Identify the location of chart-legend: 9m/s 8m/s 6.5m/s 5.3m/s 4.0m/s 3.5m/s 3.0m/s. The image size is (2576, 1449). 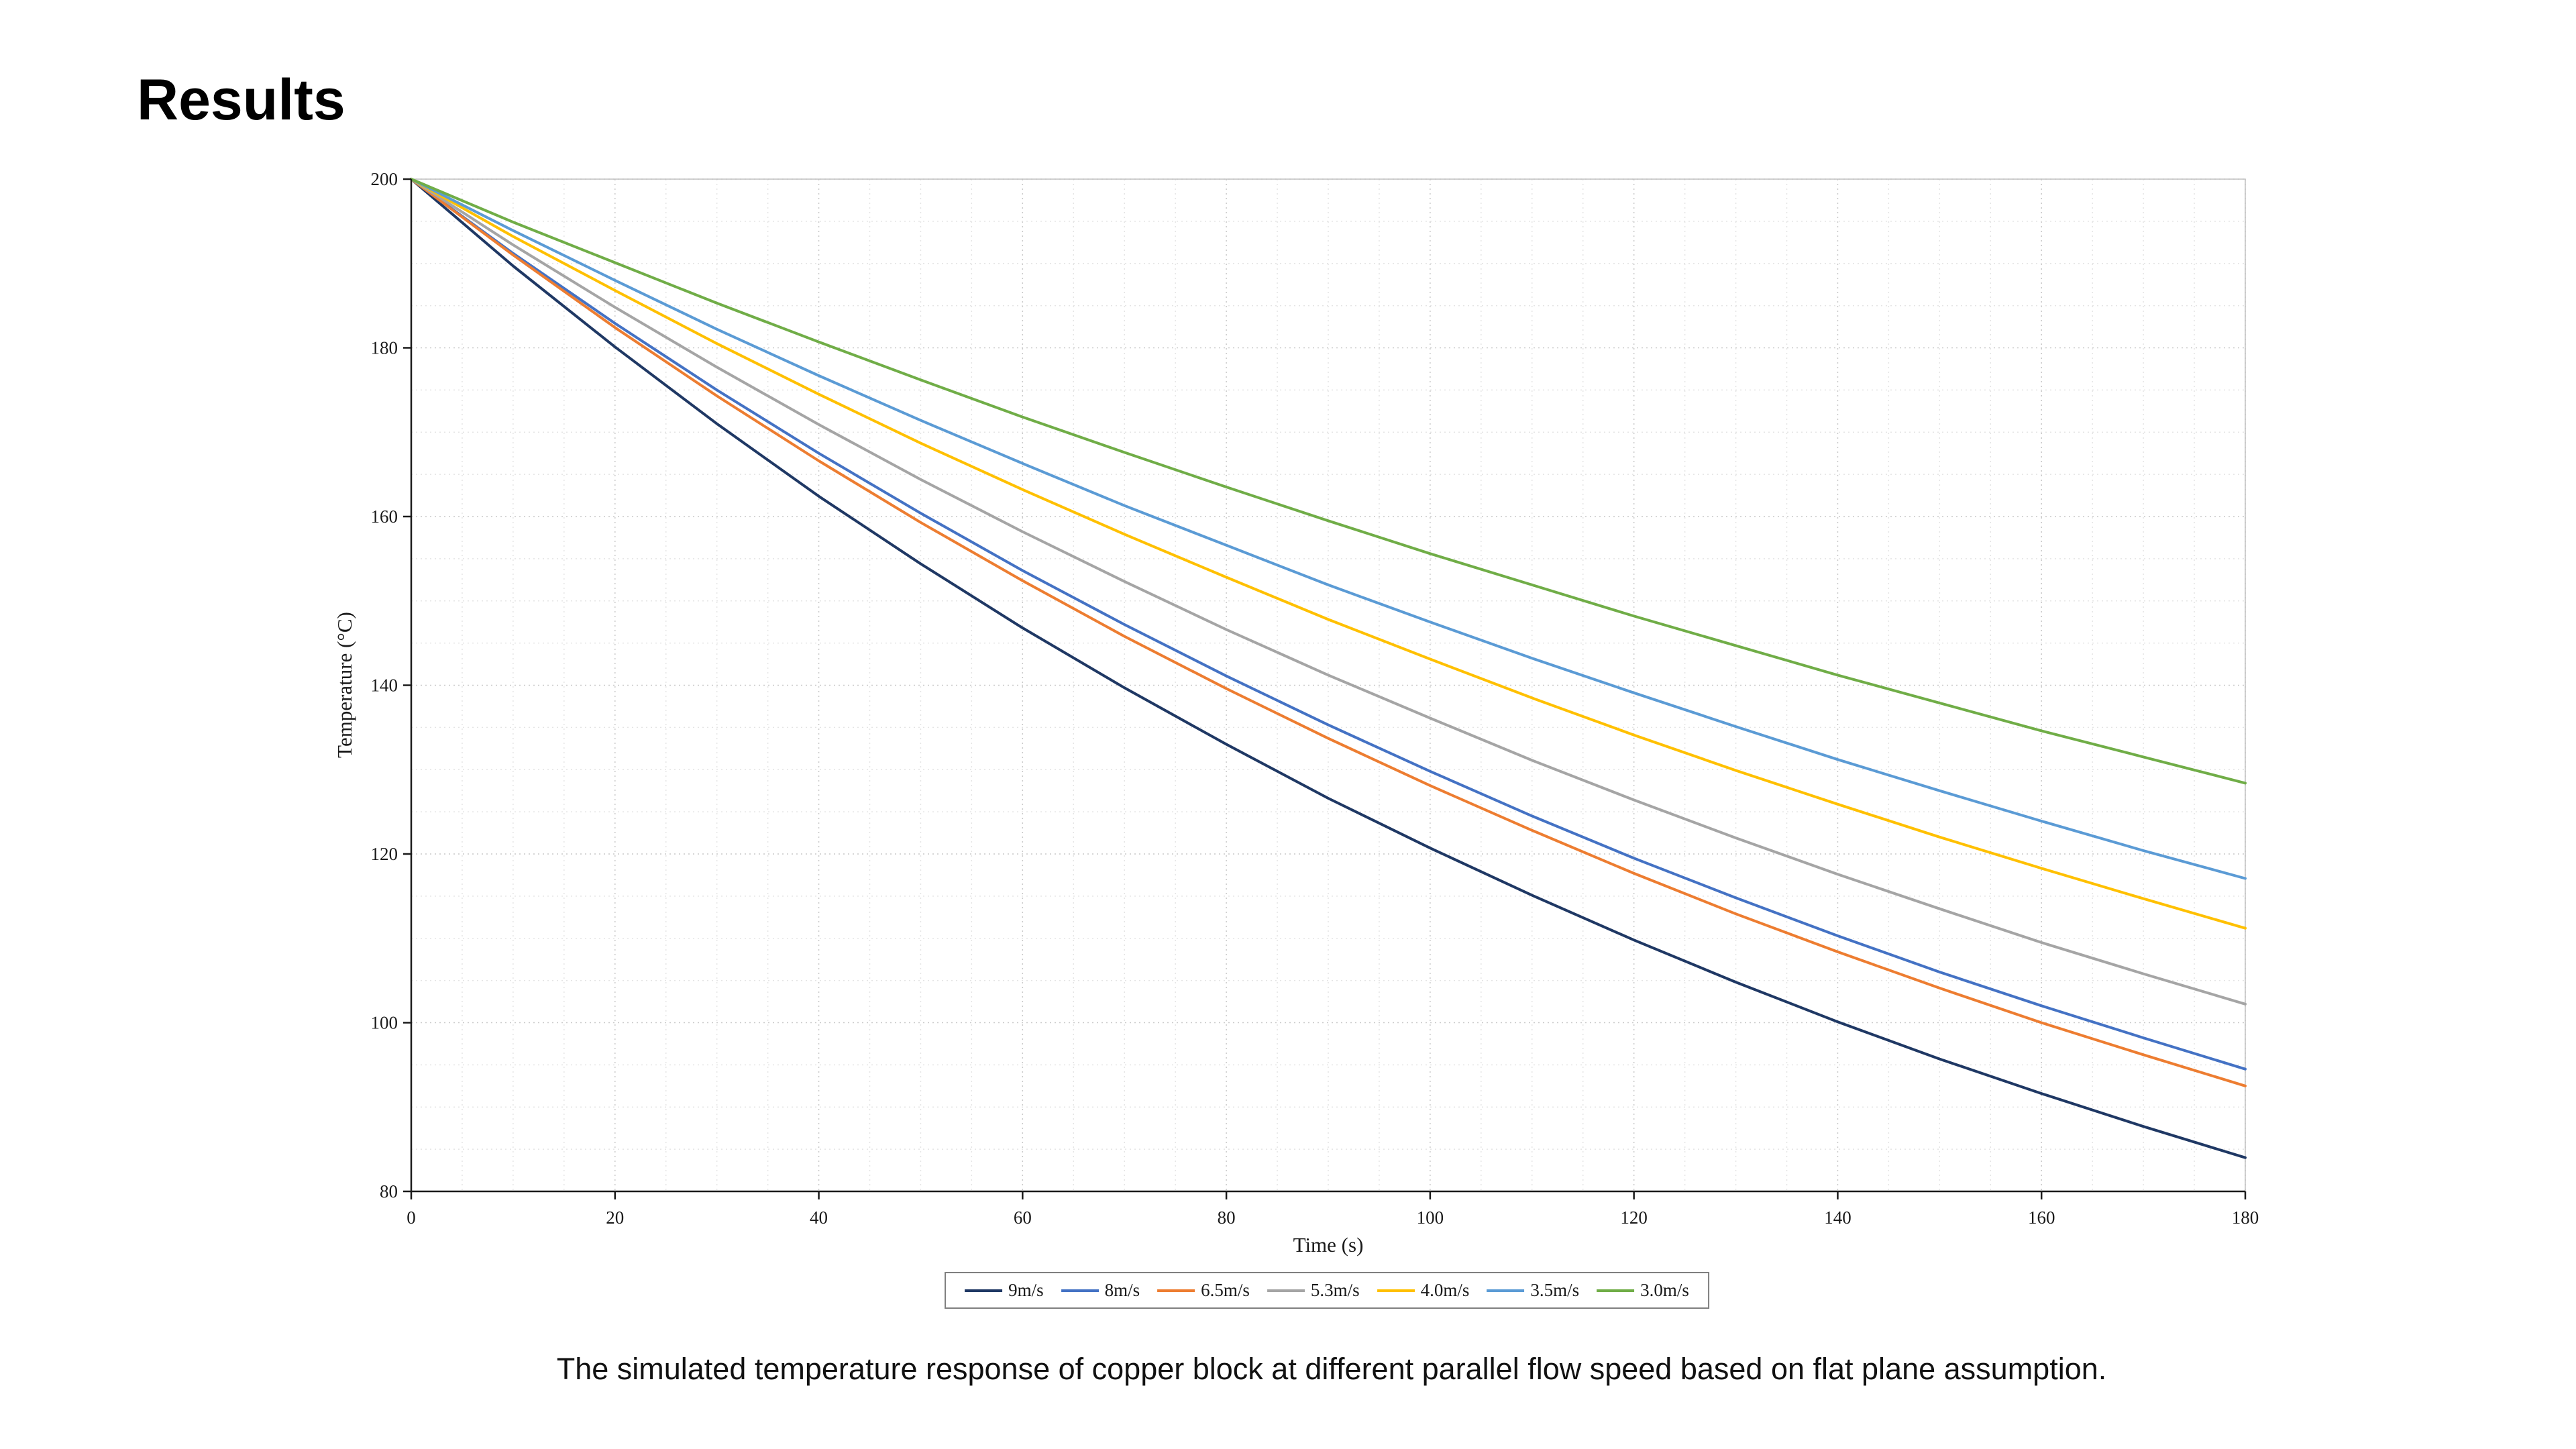
(1327, 1290).